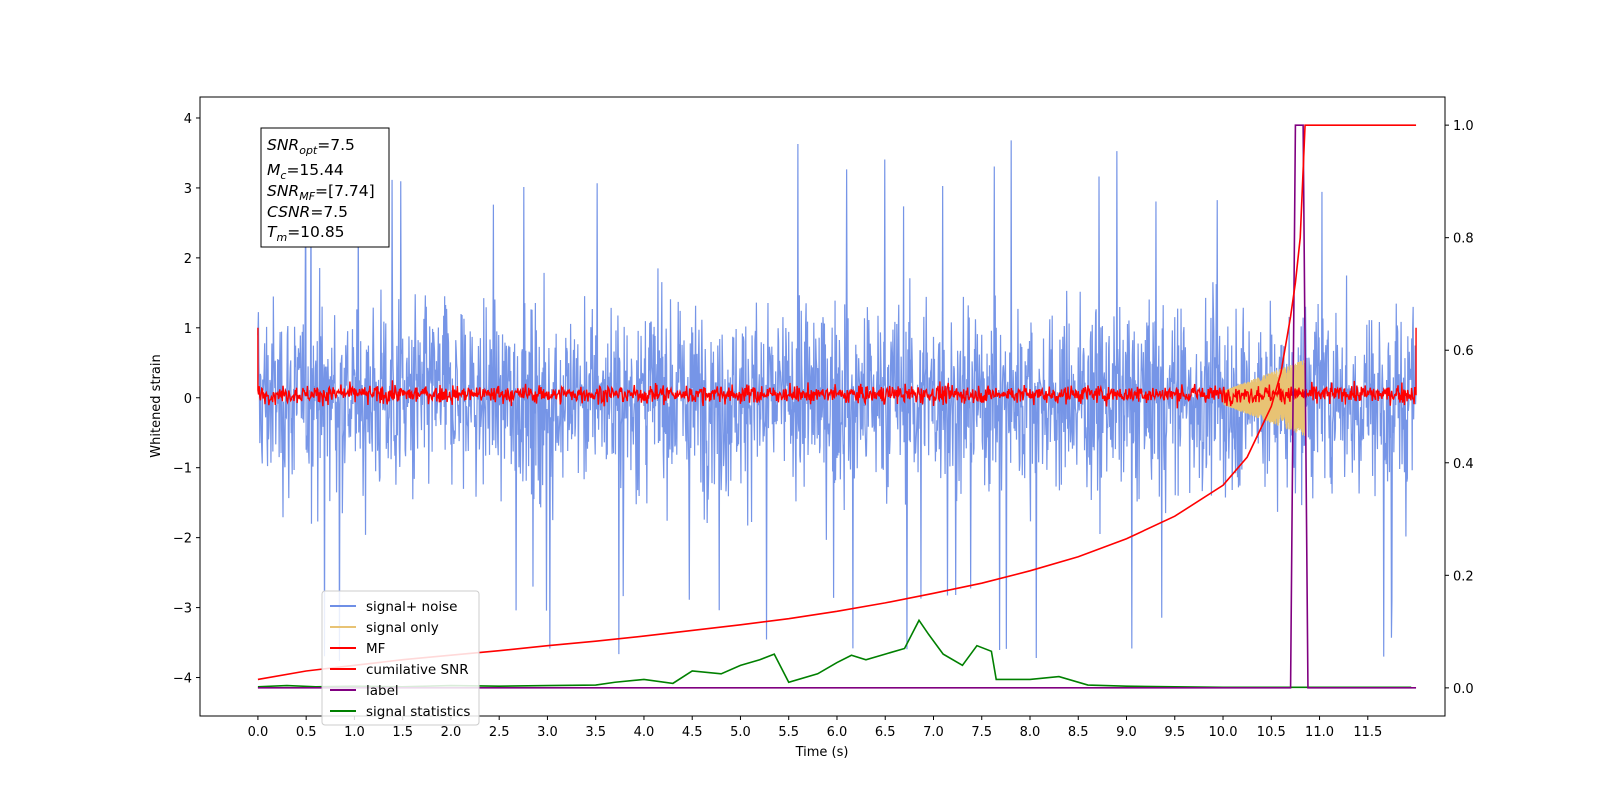  What do you see at coordinates (306, 732) in the screenshot?
I see `x-tick-label: 0.5` at bounding box center [306, 732].